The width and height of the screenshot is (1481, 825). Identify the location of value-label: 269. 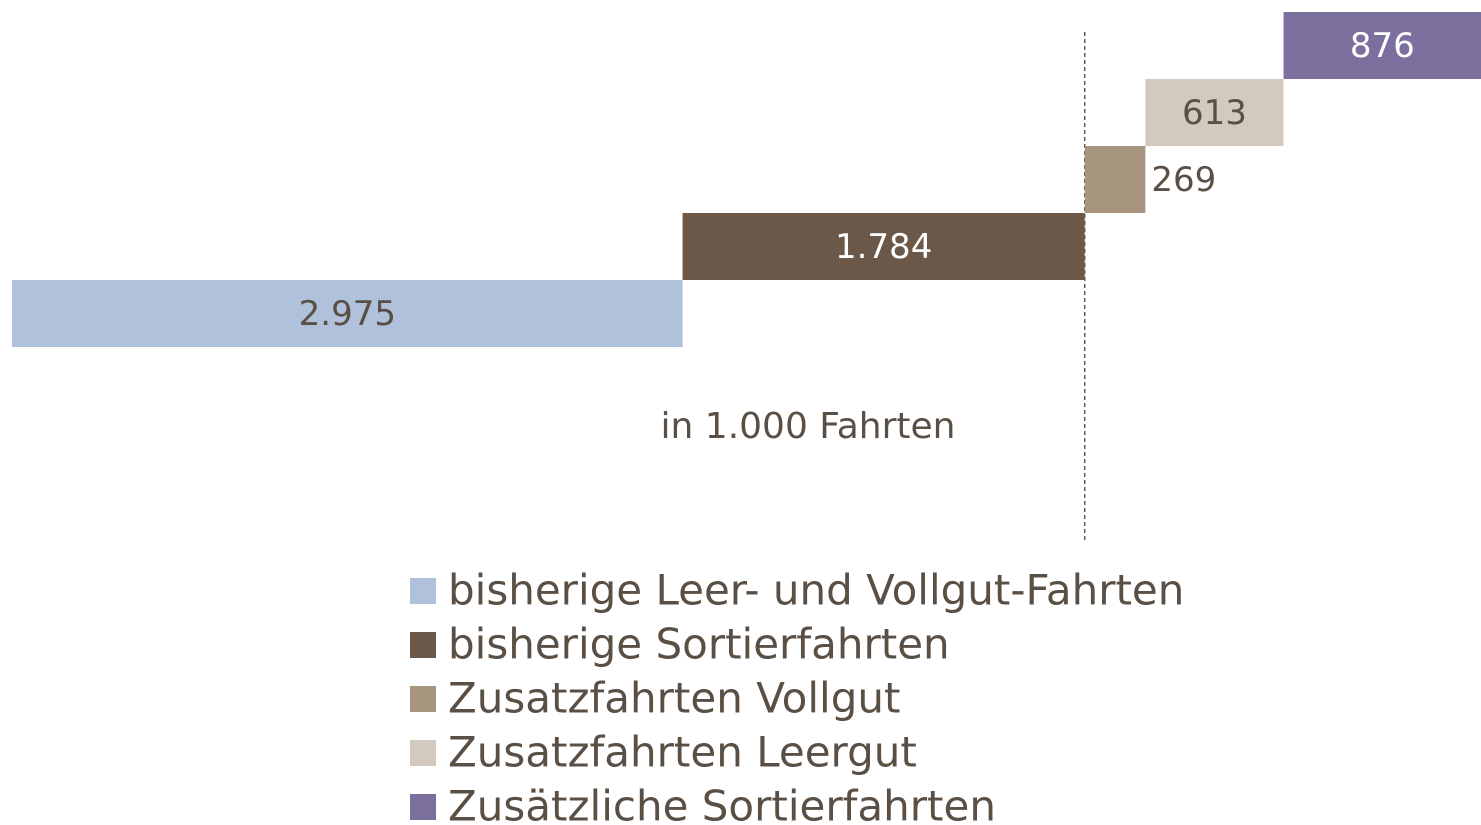
(1183, 180).